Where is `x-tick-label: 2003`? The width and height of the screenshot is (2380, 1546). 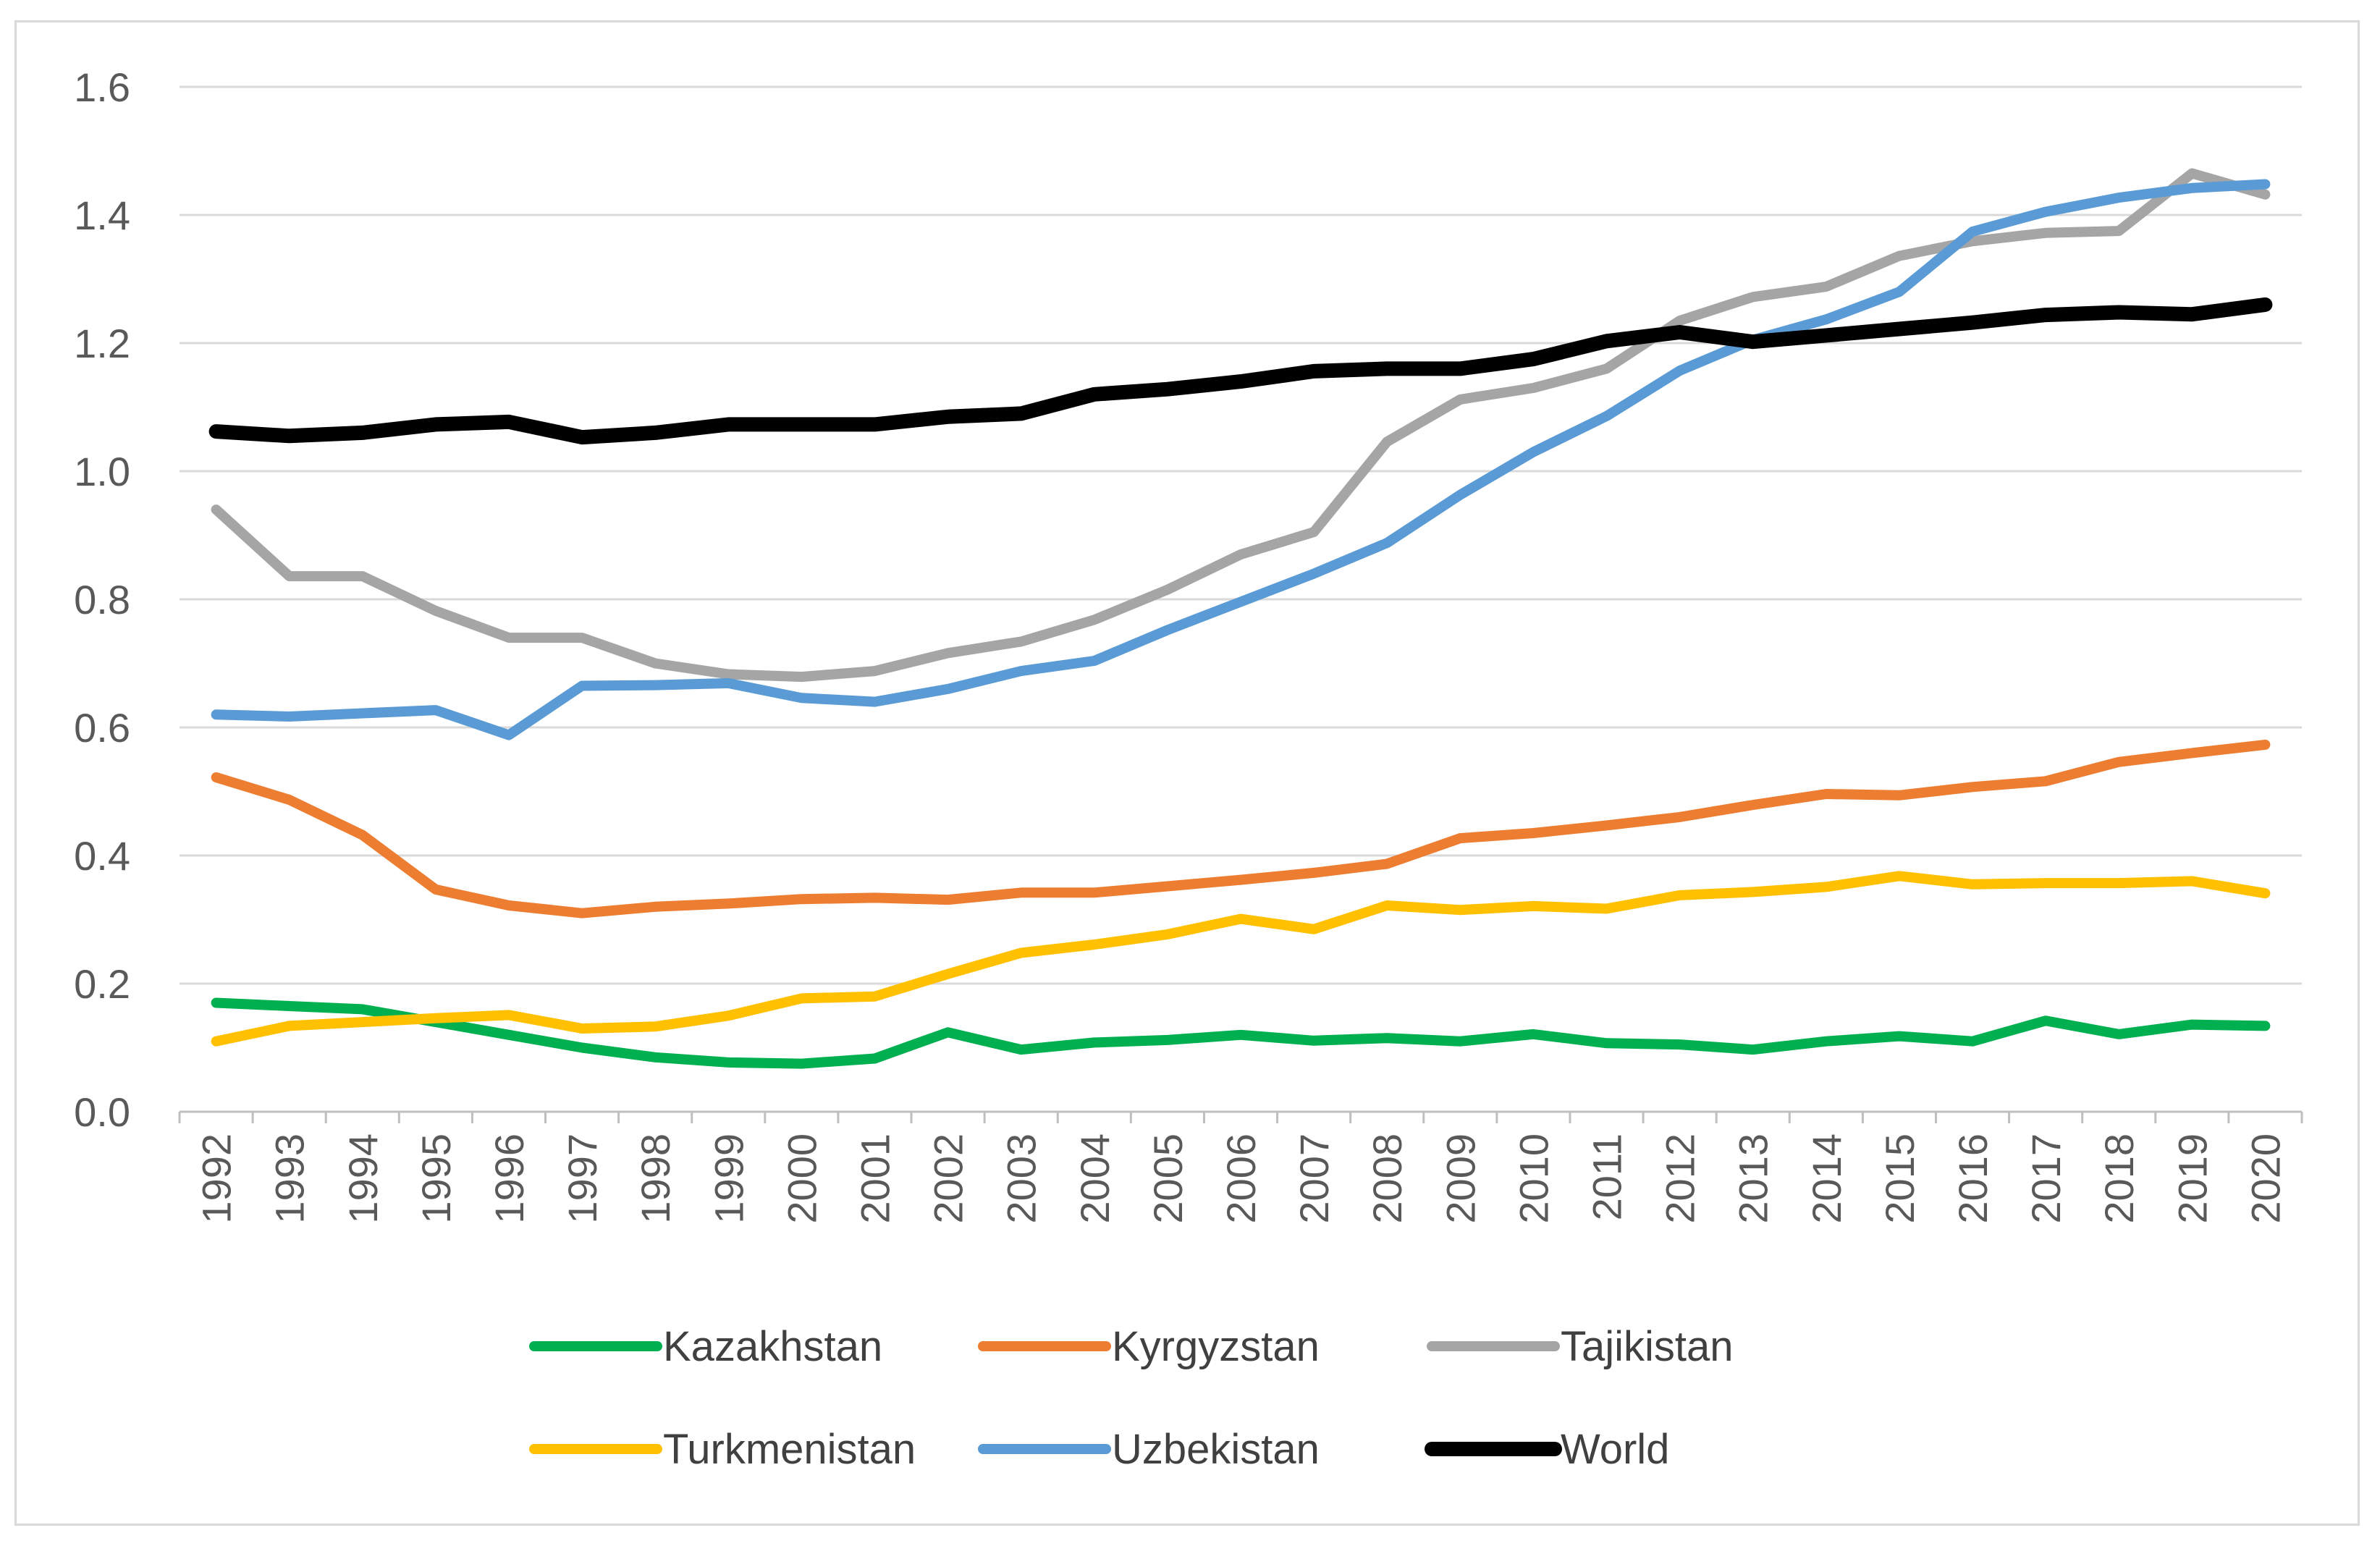
x-tick-label: 2003 is located at coordinates (1022, 1178).